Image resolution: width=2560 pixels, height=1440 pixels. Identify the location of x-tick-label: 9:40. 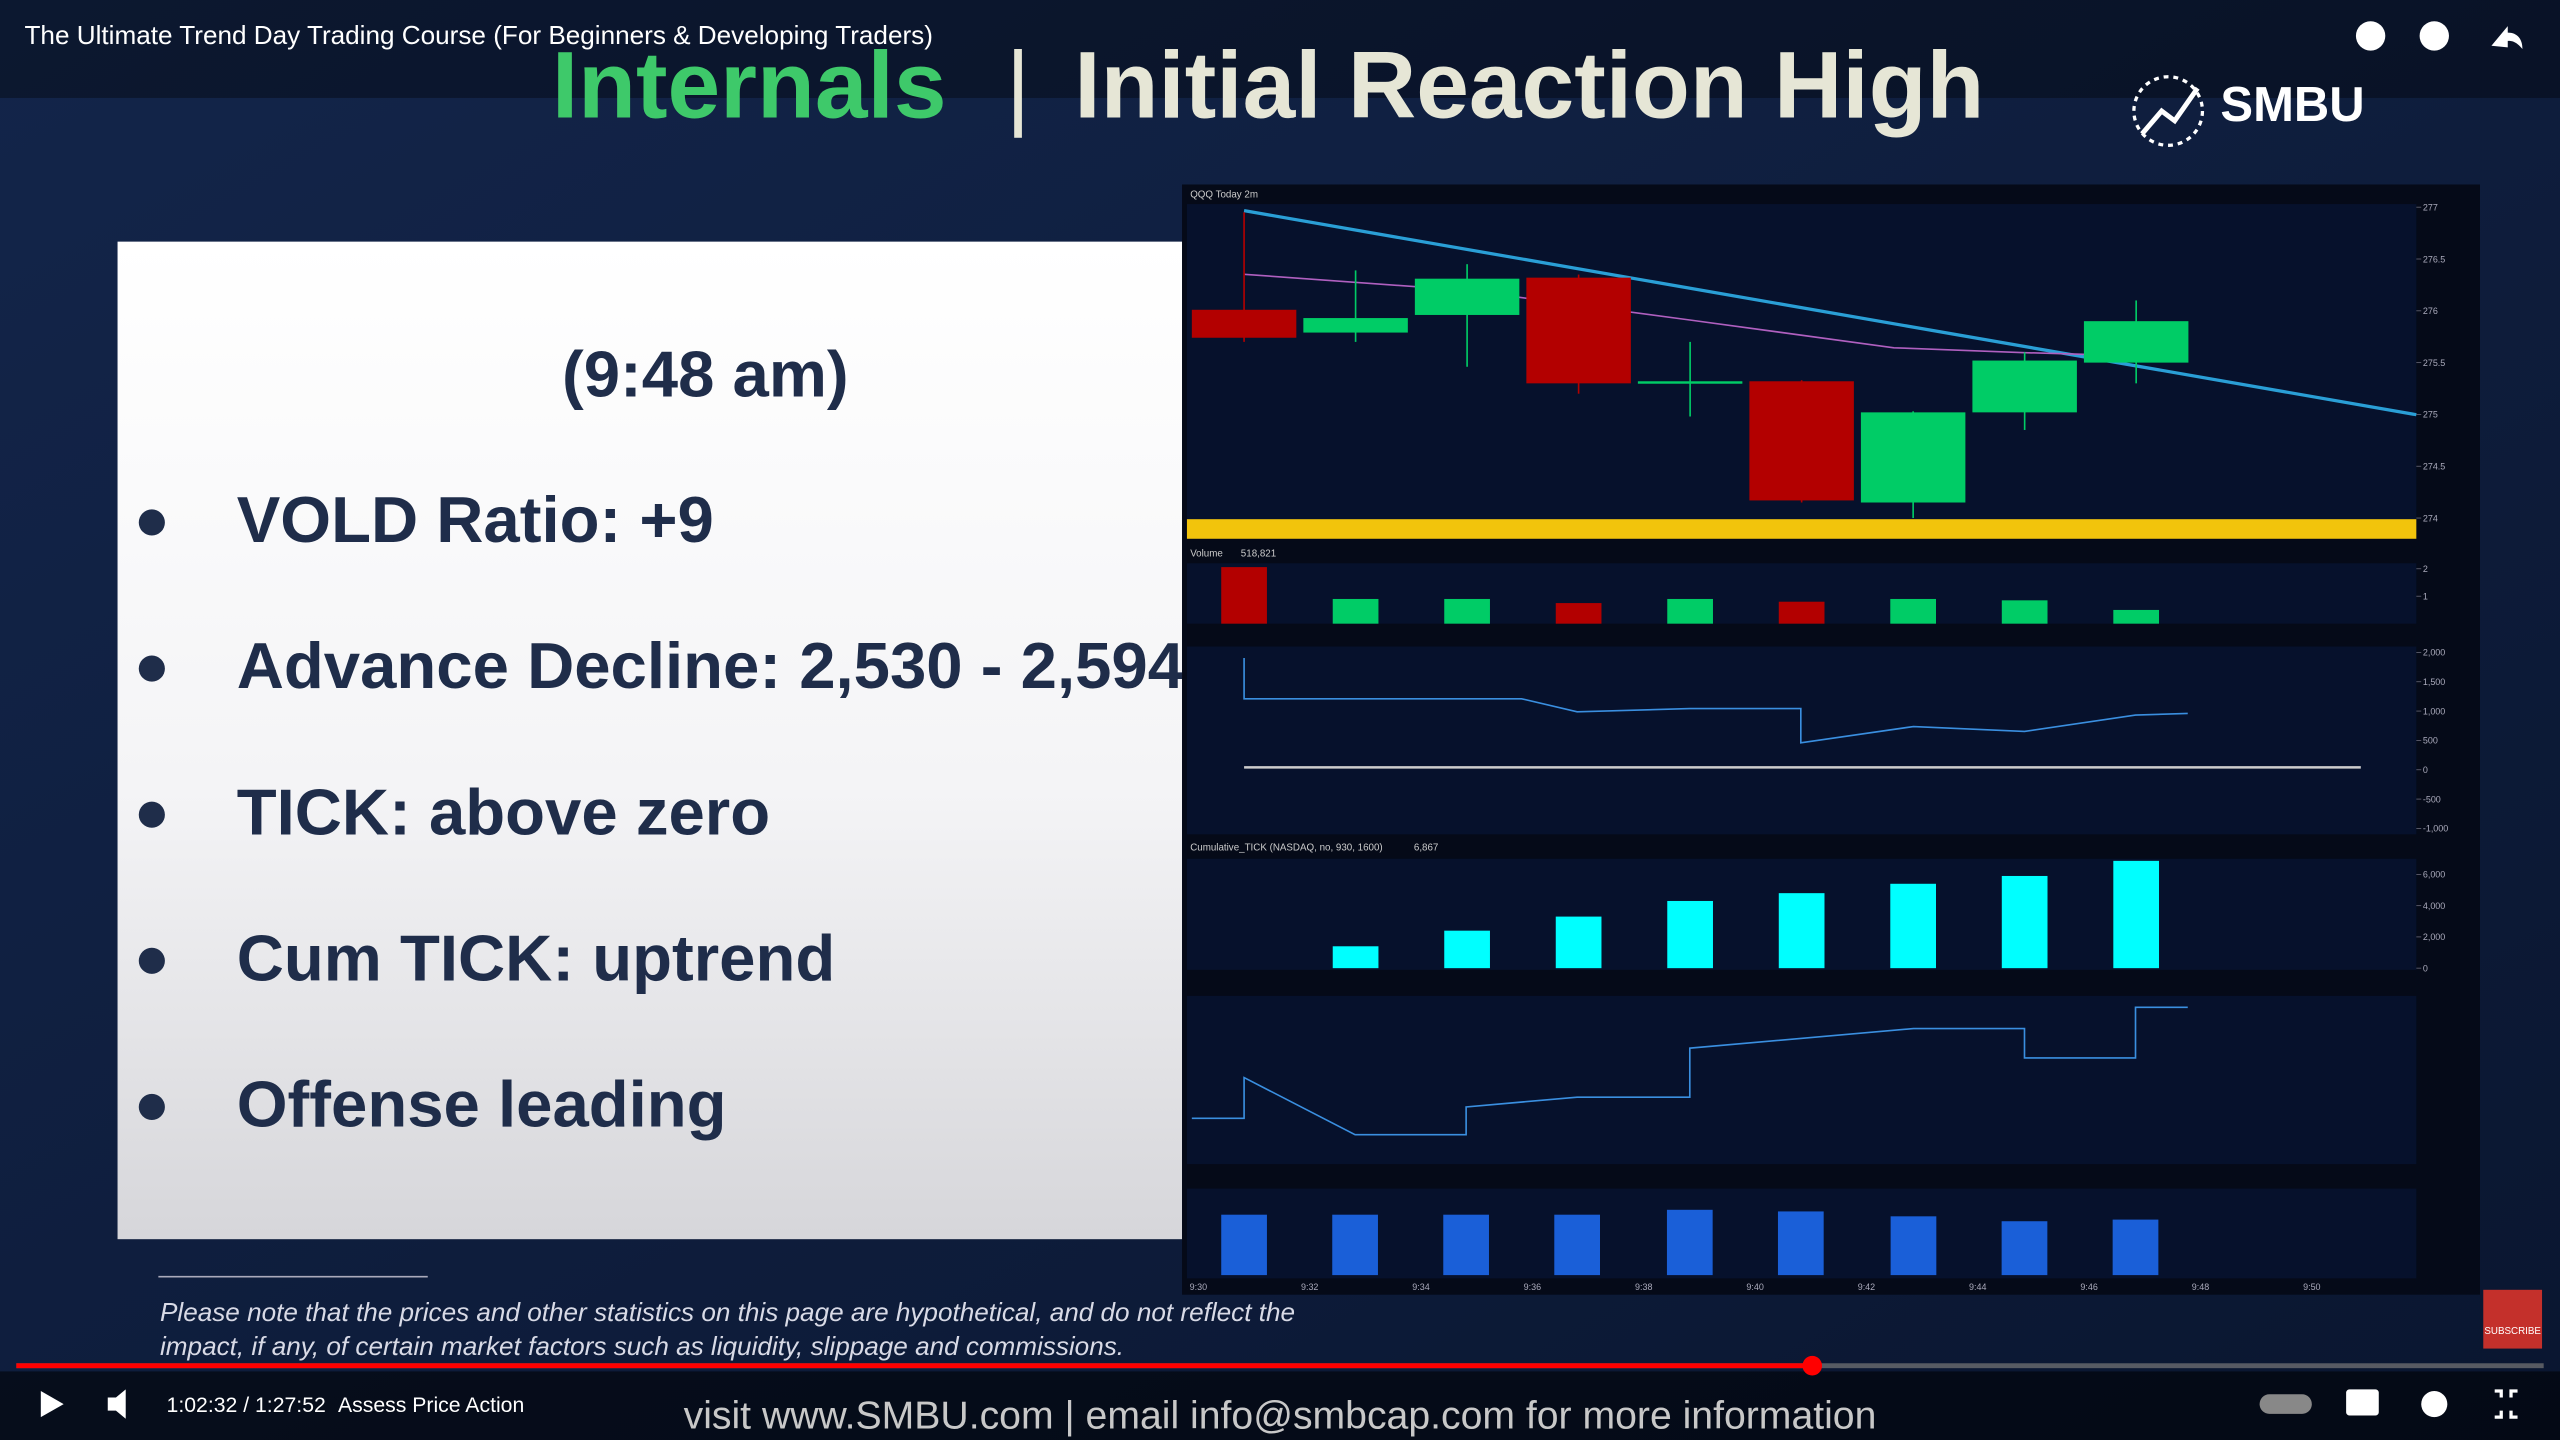
(1754, 1287).